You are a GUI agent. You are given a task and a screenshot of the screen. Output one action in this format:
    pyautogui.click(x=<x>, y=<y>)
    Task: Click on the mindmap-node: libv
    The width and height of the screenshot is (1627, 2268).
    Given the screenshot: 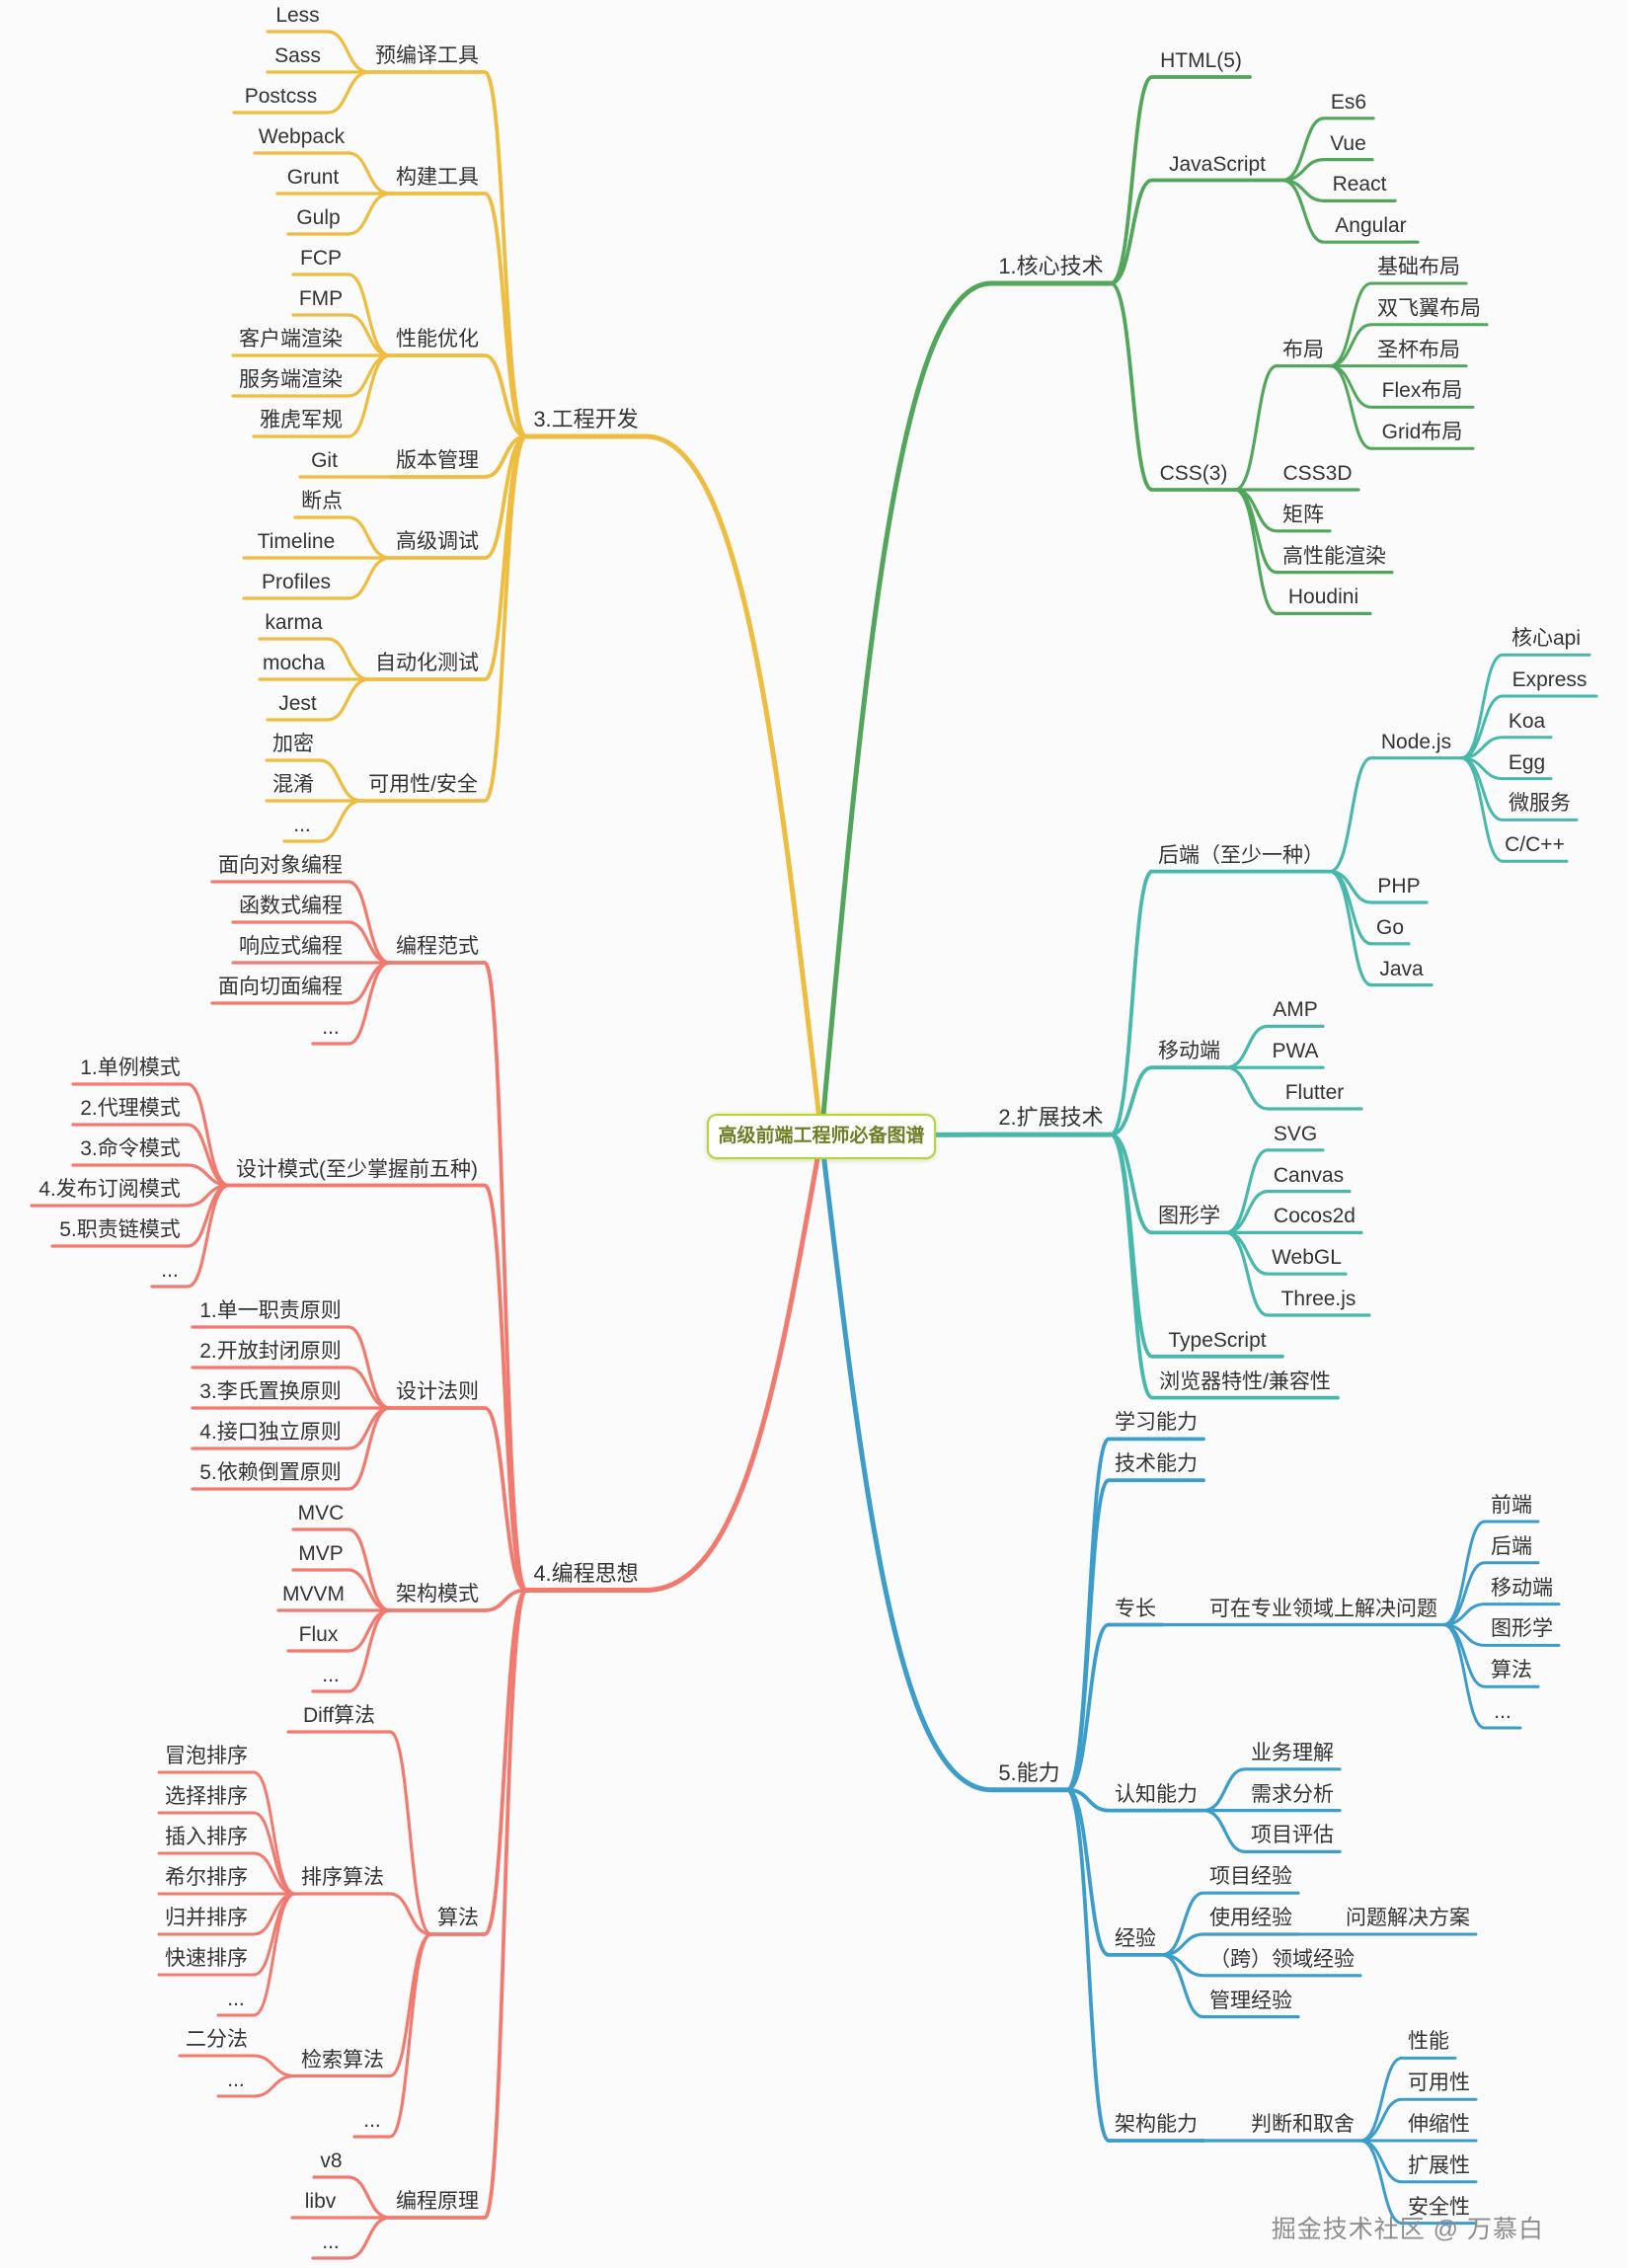 What is the action you would take?
    pyautogui.click(x=320, y=2201)
    